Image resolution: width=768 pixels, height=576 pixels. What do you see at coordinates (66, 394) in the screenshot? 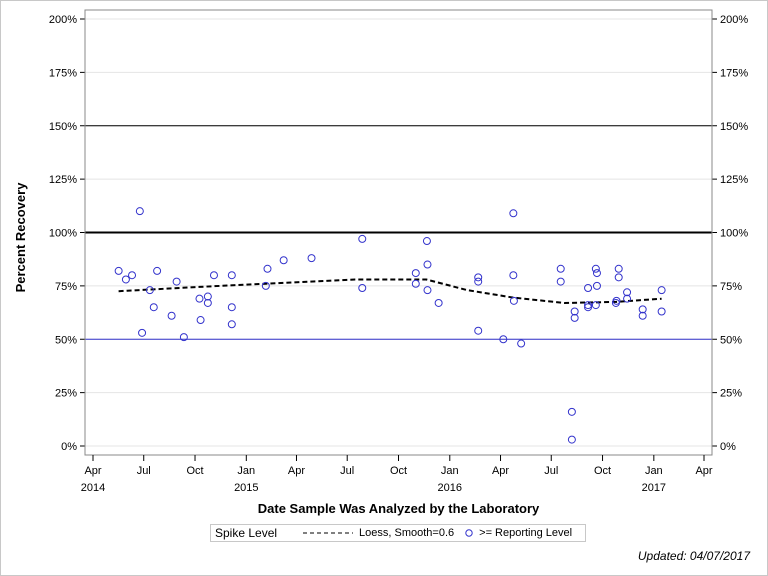
I see `y-tick-label: 25%` at bounding box center [66, 394].